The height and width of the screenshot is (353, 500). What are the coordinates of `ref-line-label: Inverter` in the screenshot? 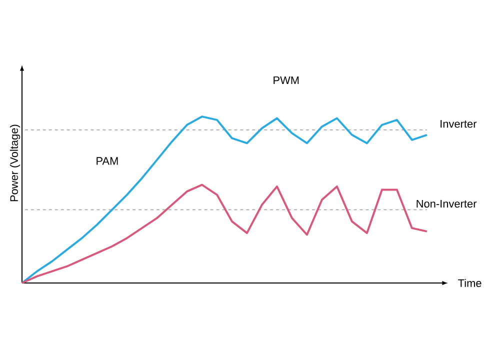 It's located at (458, 124).